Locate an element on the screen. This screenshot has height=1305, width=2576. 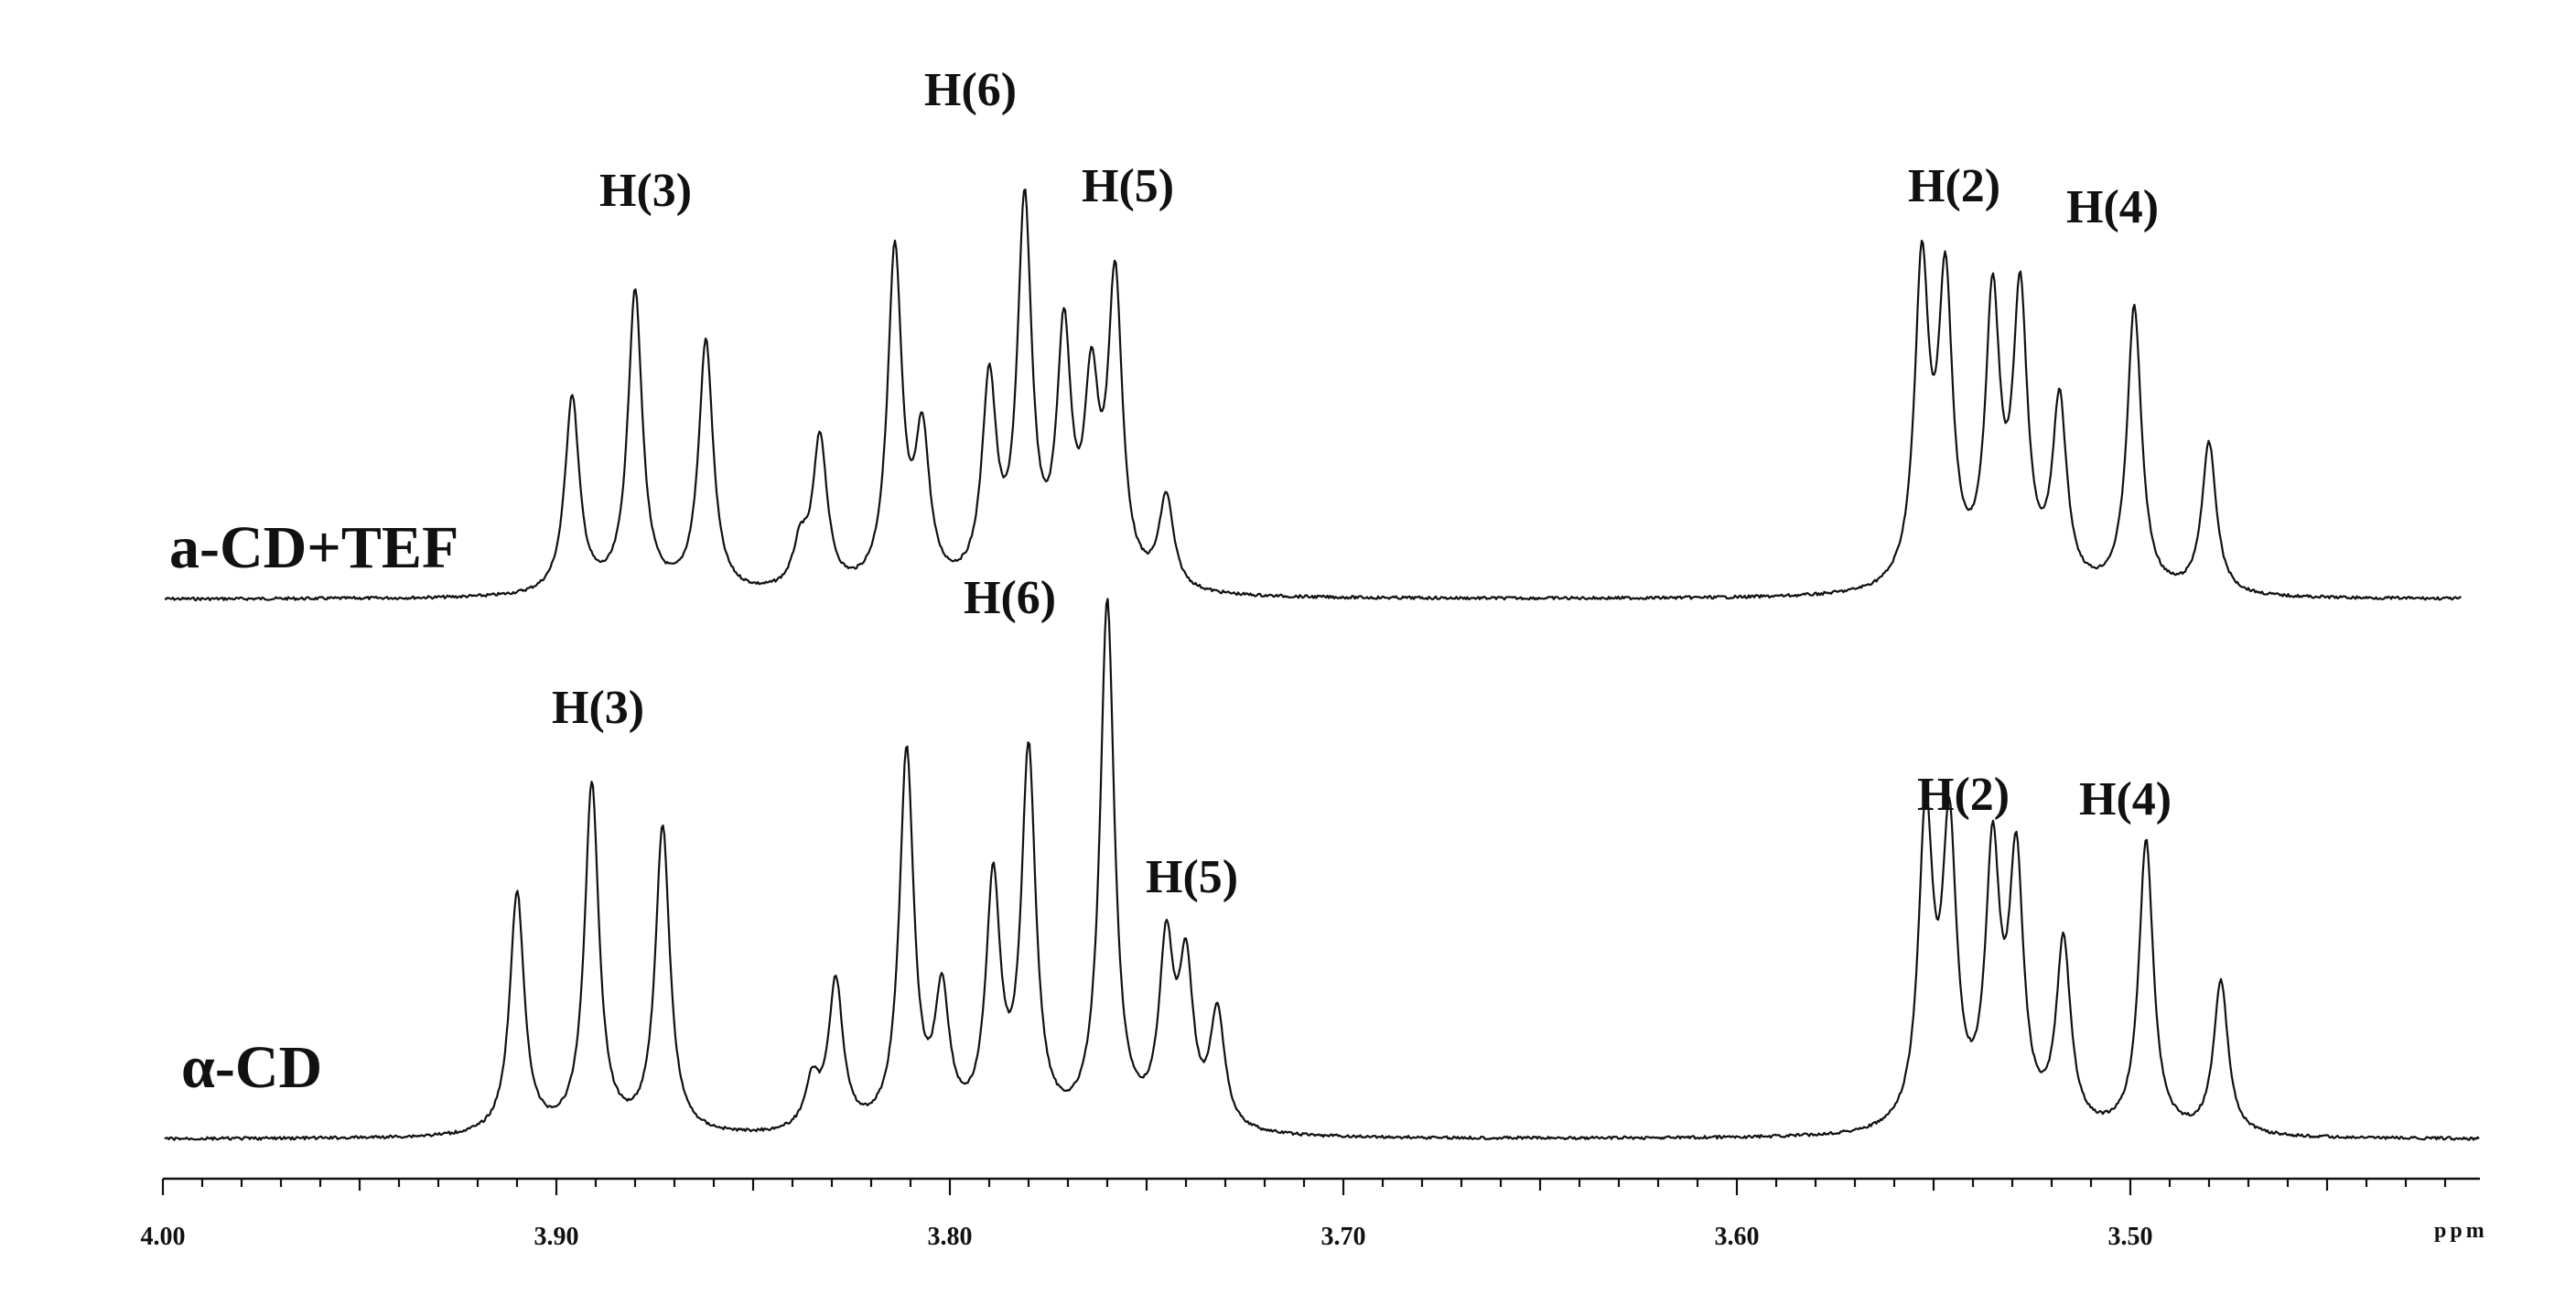
x-axis-unit-label: ppm is located at coordinates (2461, 1231).